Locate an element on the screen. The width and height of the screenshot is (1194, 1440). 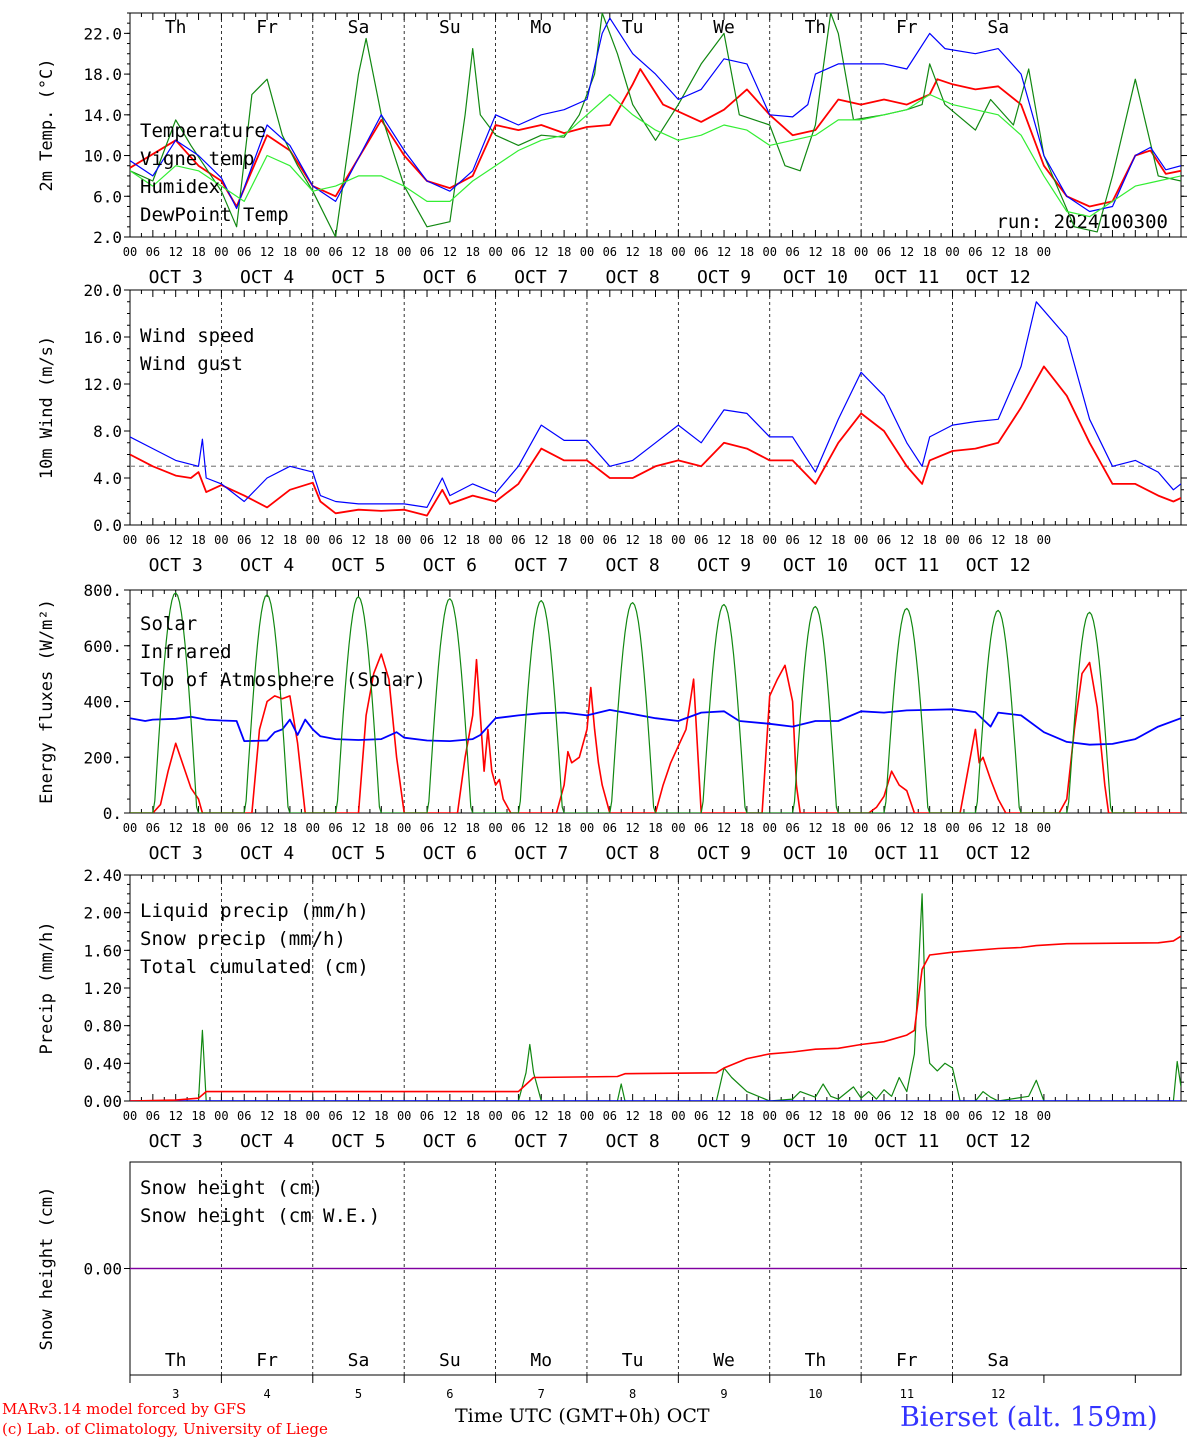
legend-entry: Top of Atmosphere (Solar) is located at coordinates (283, 680).